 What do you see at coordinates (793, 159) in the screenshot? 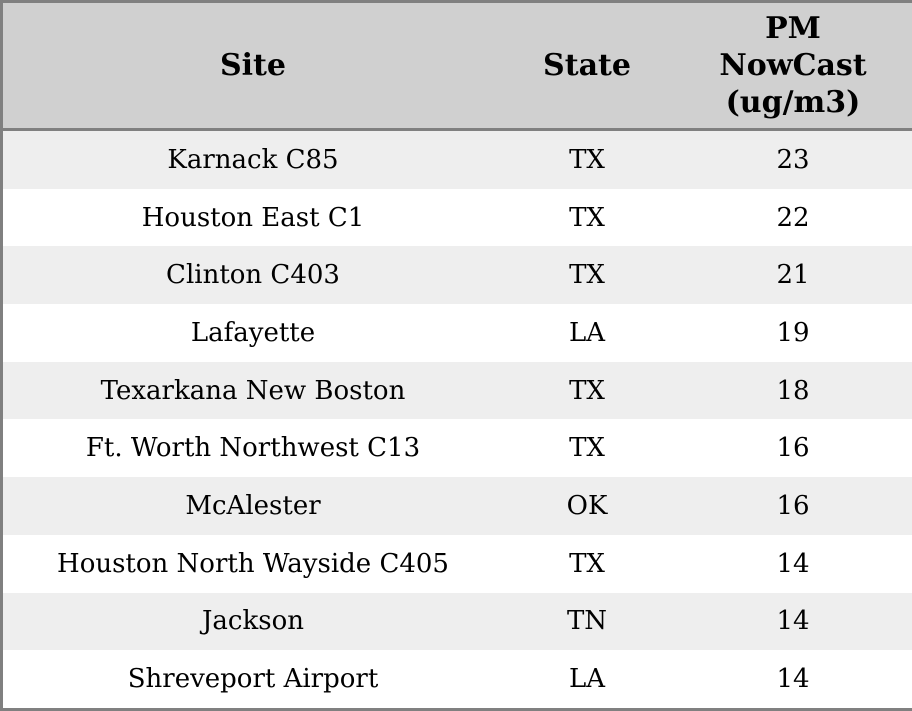
I see `pm-nowcast-cell: 23` at bounding box center [793, 159].